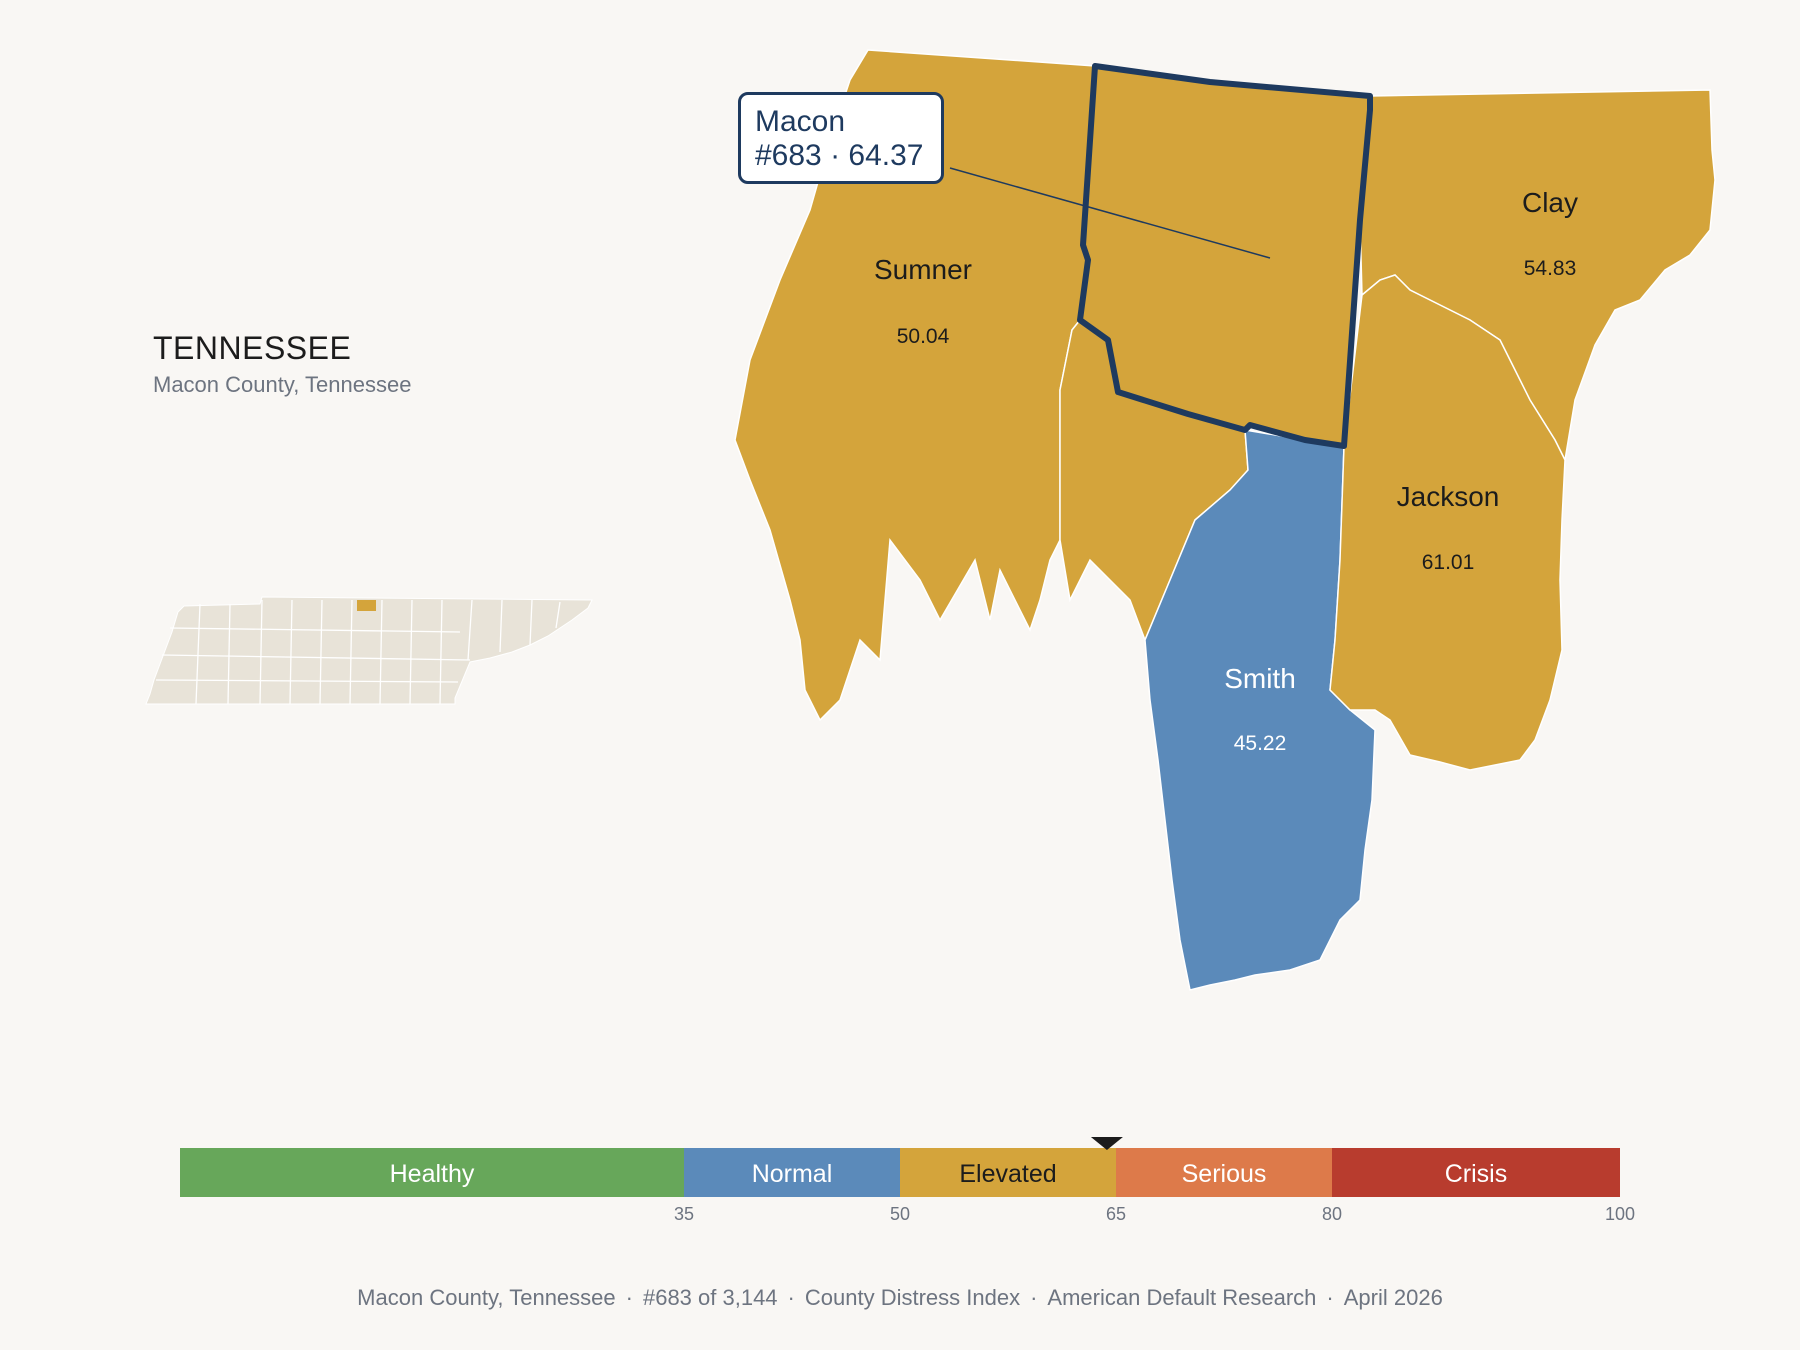 The image size is (1800, 1350). I want to click on legend-segment-elevated, so click(1008, 1172).